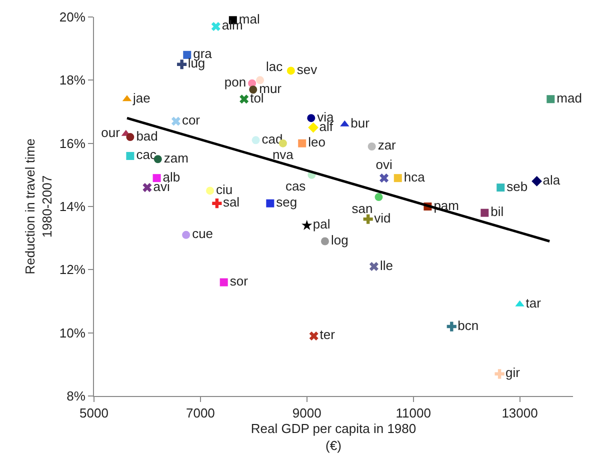  Describe the element at coordinates (176, 158) in the screenshot. I see `series-label: zam` at that location.